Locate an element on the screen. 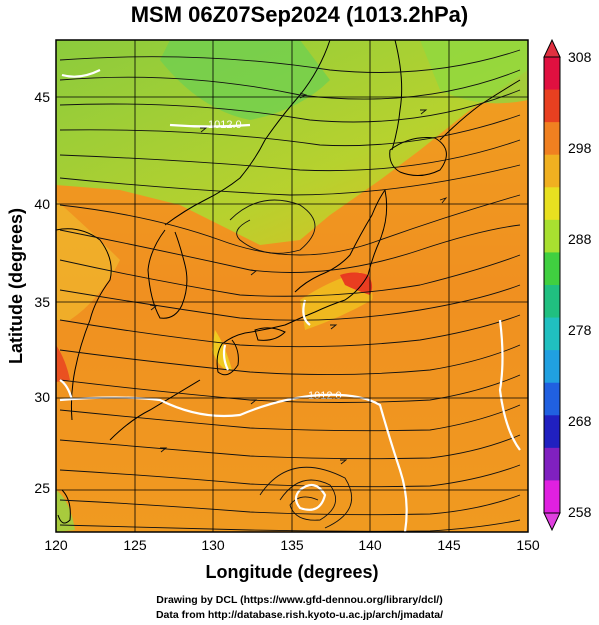 The image size is (599, 625). x-tick-labels: 120 125 130 135 140 145 150 is located at coordinates (292, 545).